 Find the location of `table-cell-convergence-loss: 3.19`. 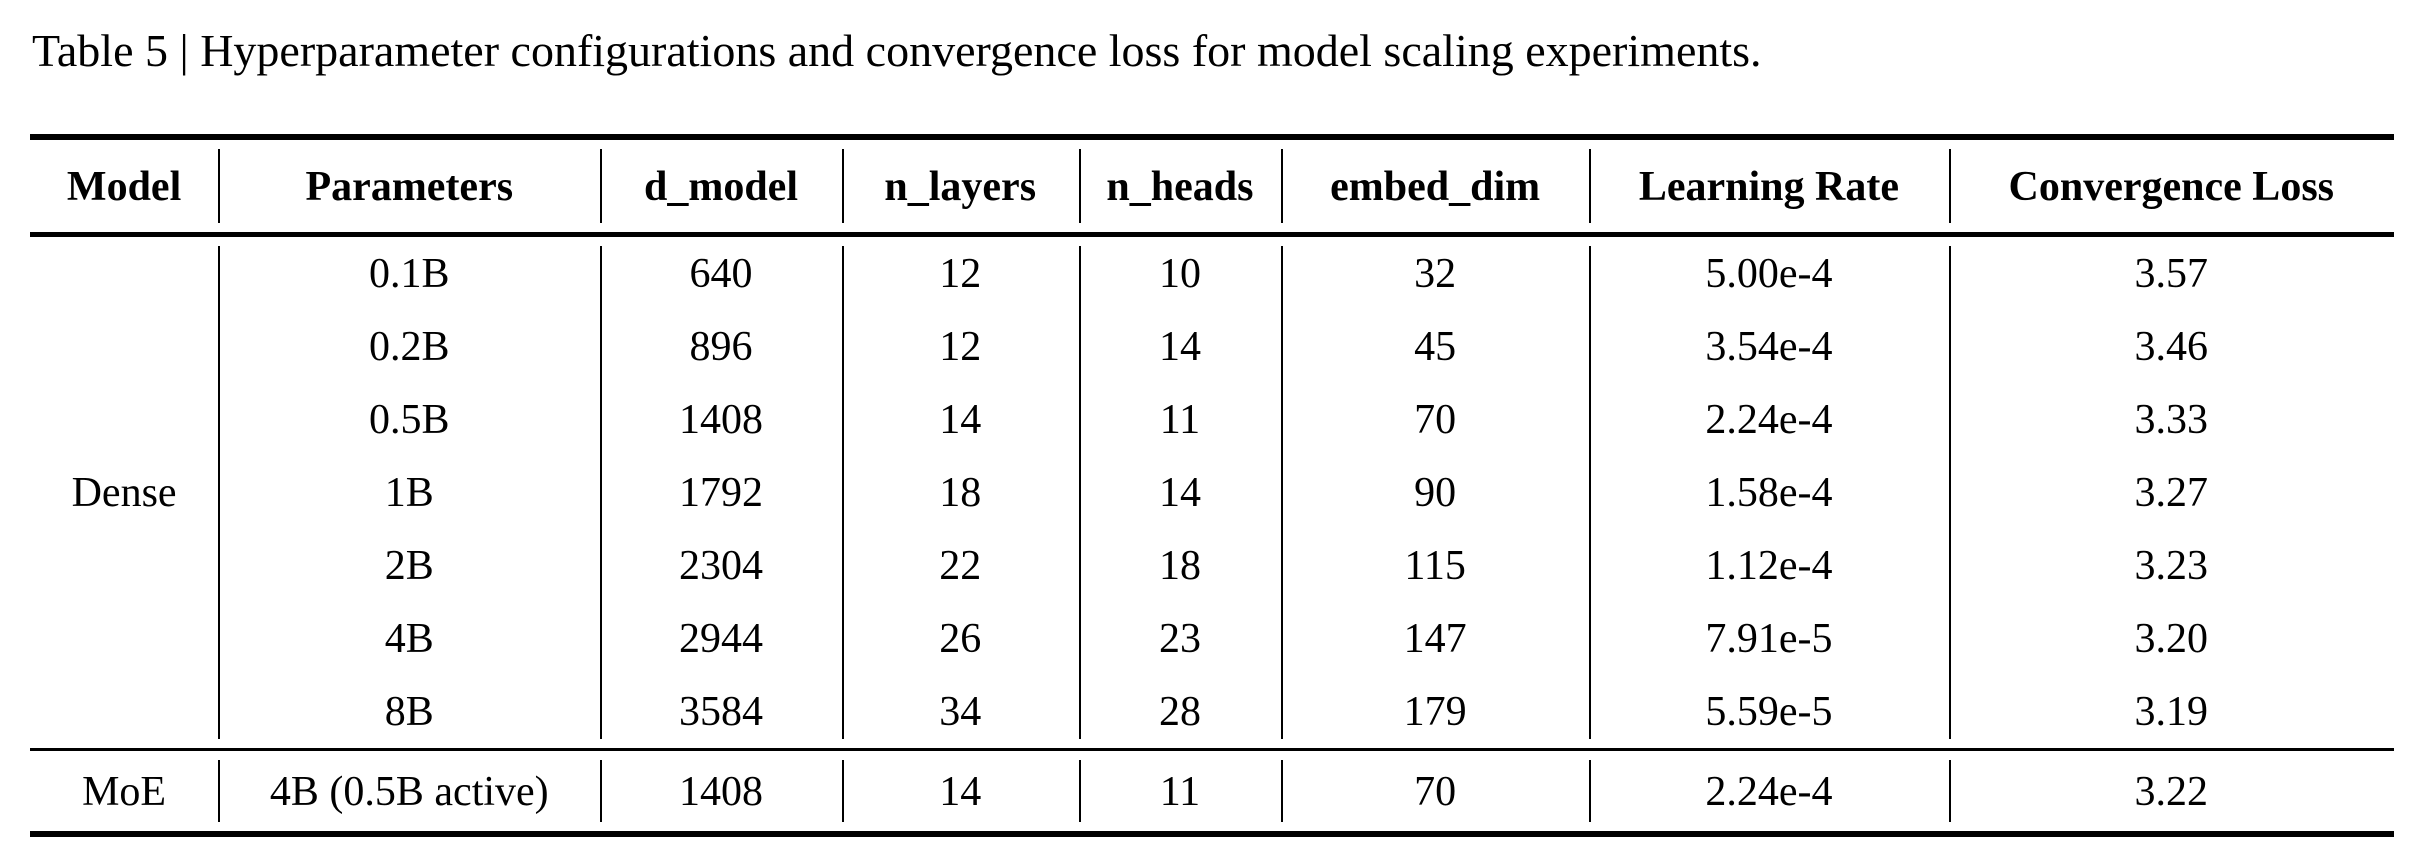

table-cell-convergence-loss: 3.19 is located at coordinates (2171, 712).